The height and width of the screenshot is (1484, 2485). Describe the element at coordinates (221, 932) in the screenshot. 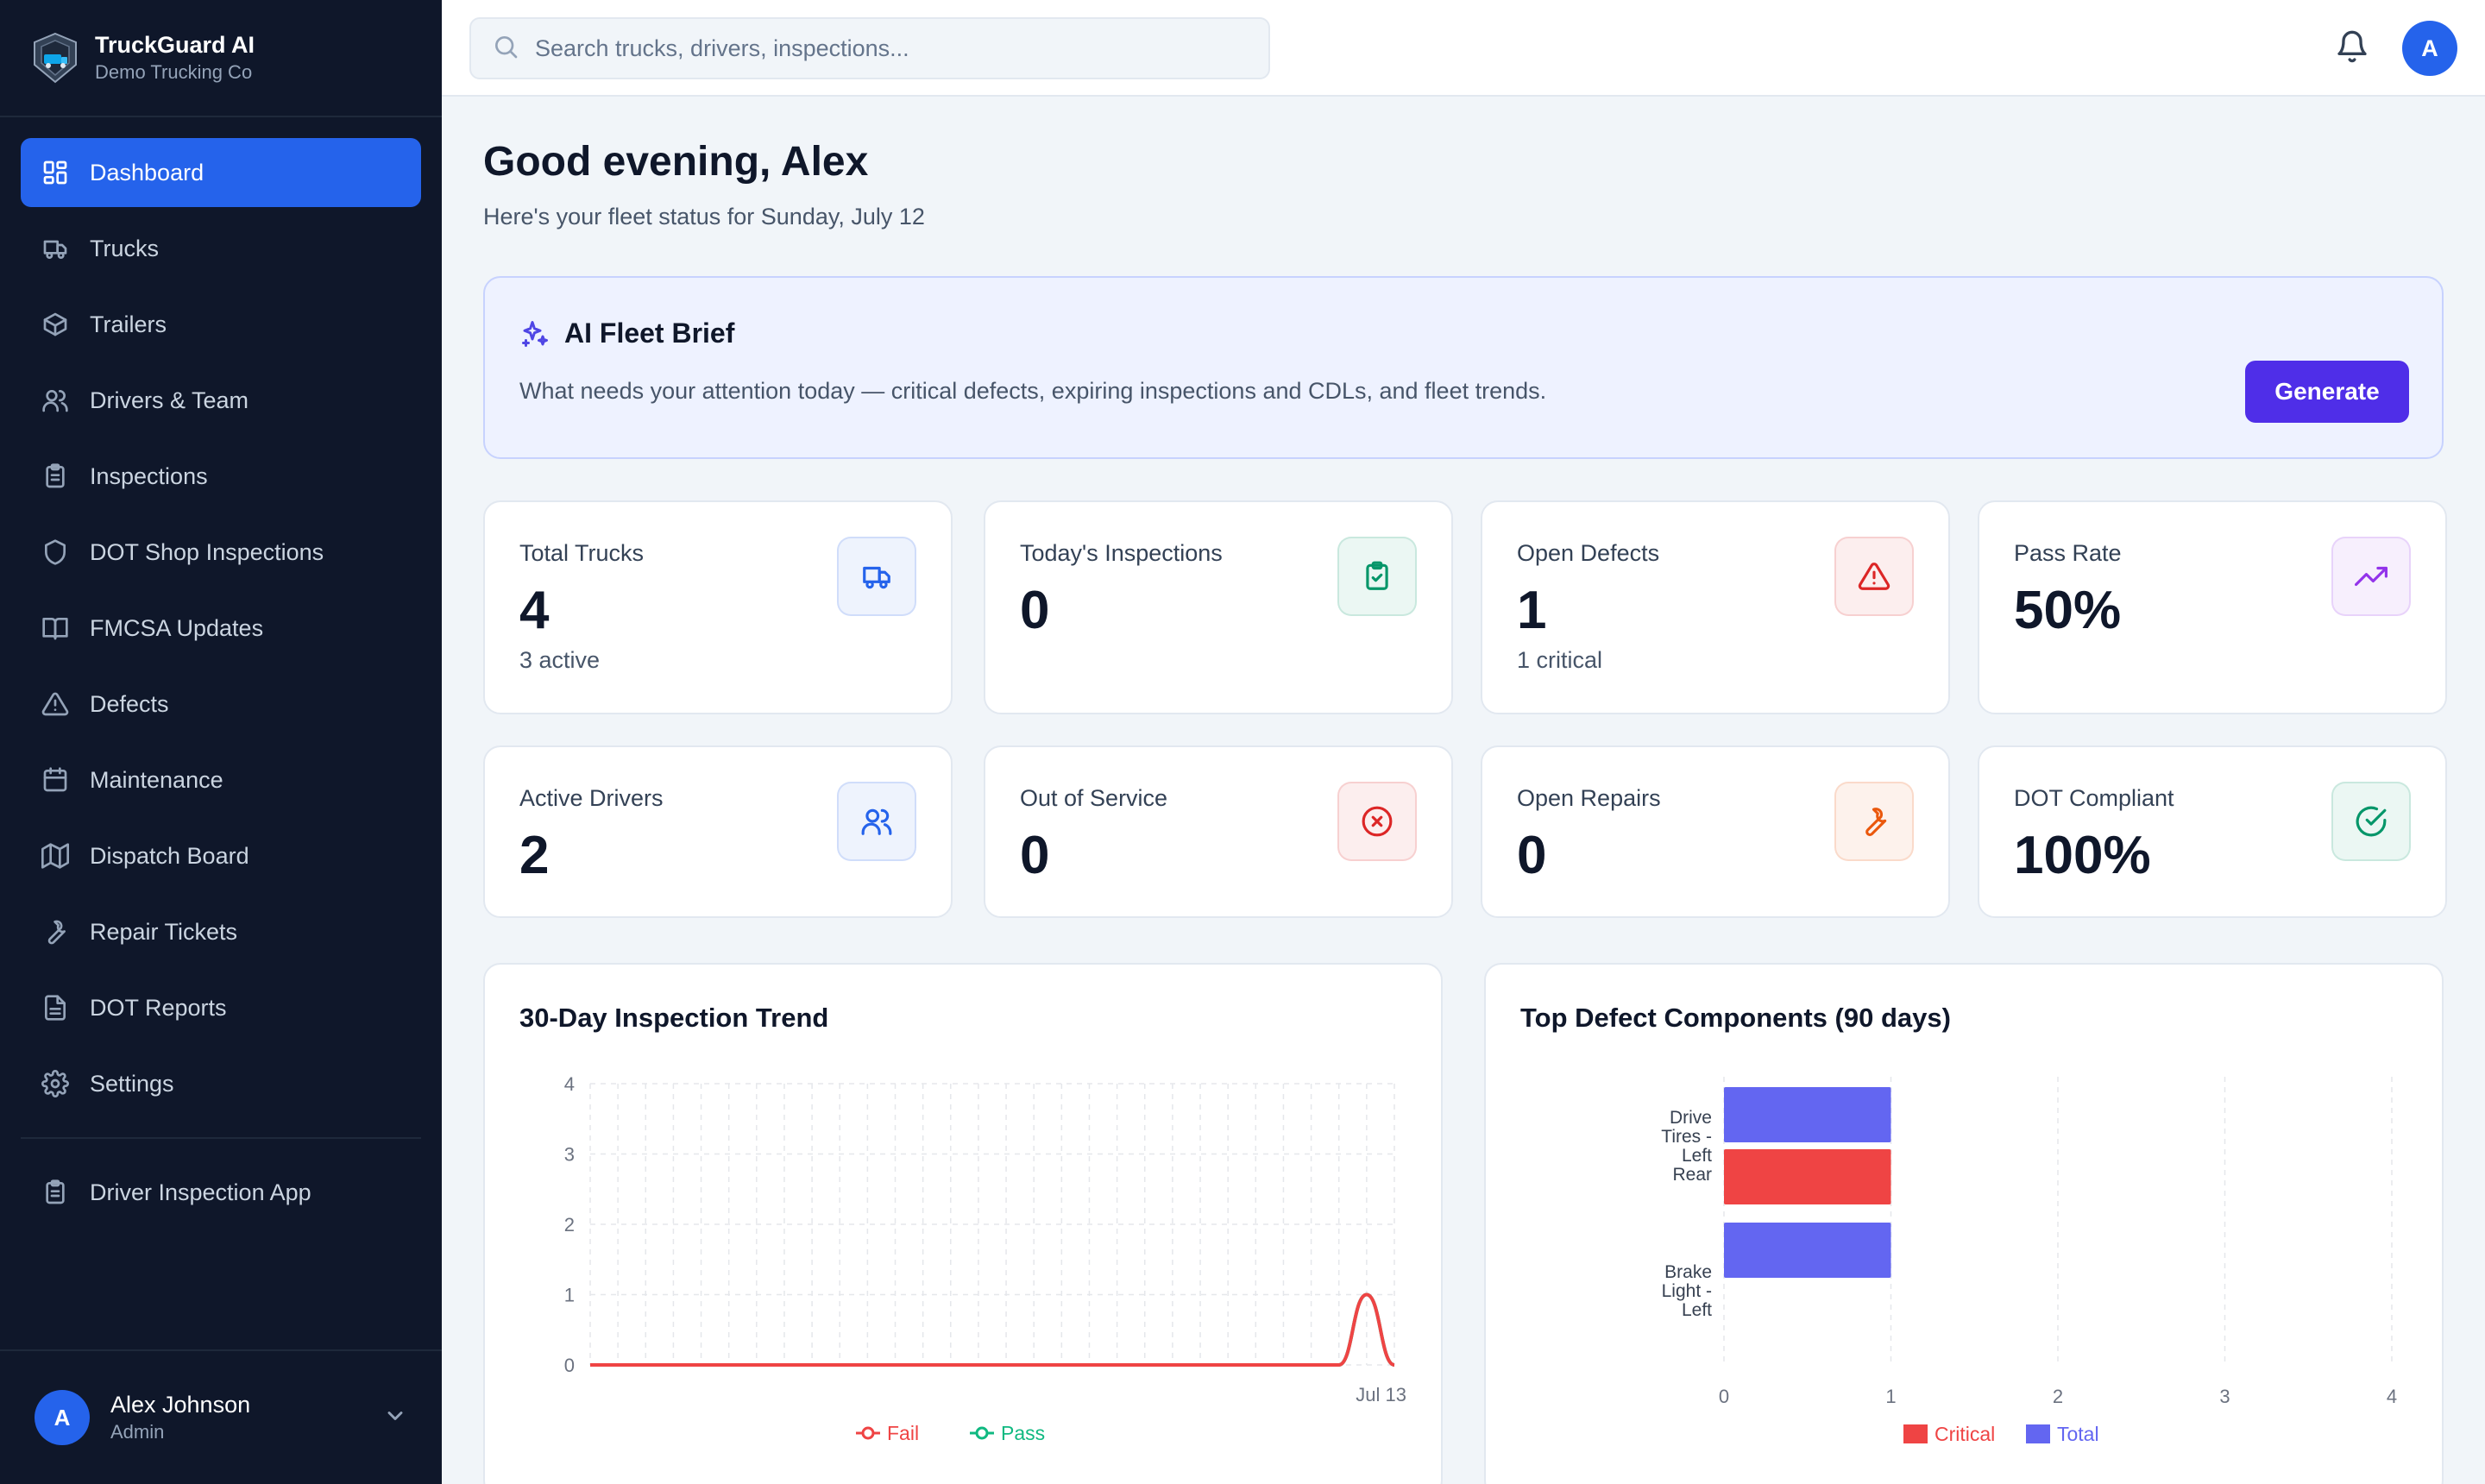

I see `sidebar-item-repair-tickets: Repair Tickets` at that location.